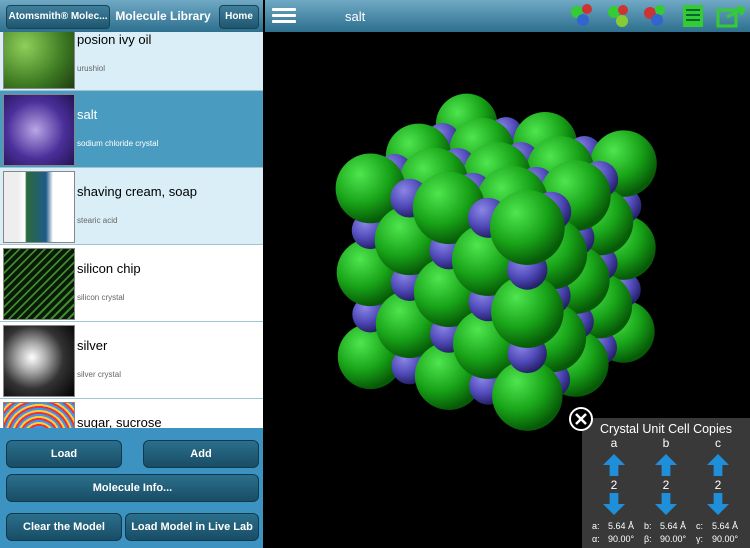 This screenshot has height=548, width=750. What do you see at coordinates (131, 206) in the screenshot?
I see `list-row: shaving cream, soap stearic acid` at bounding box center [131, 206].